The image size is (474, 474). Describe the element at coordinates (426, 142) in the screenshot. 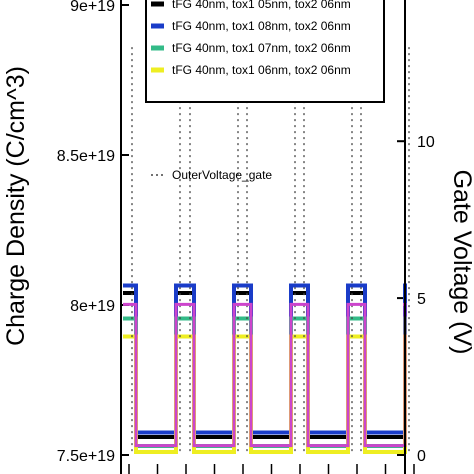

I see `y2-tick-label: 10` at that location.